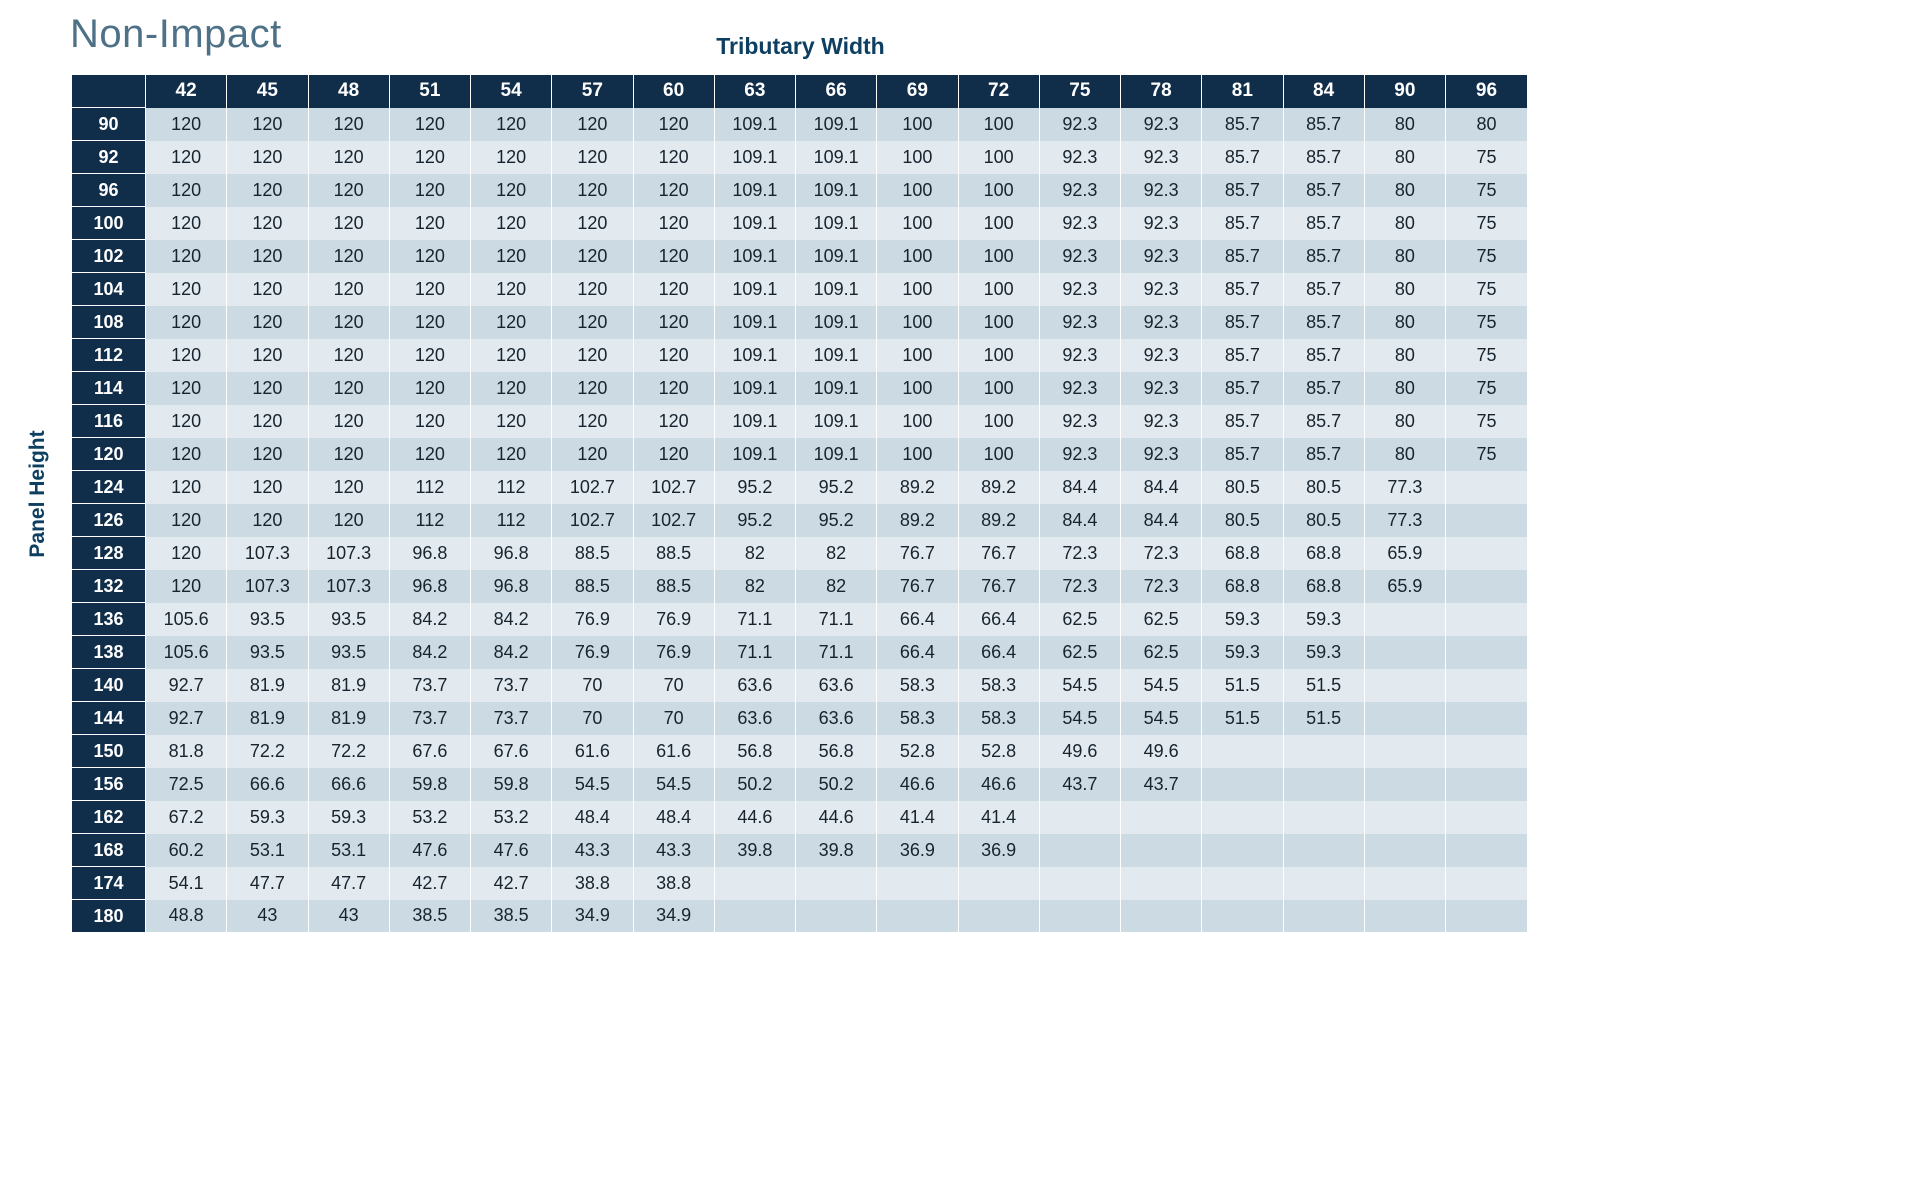 This screenshot has height=1178, width=1920. What do you see at coordinates (1079, 91) in the screenshot?
I see `column-header-cell: 75` at bounding box center [1079, 91].